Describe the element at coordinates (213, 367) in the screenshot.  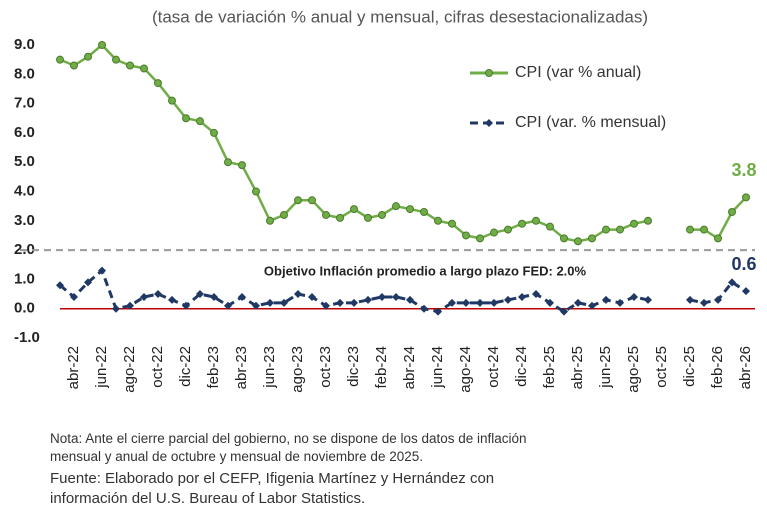
I see `x-tick-label: feb-23` at that location.